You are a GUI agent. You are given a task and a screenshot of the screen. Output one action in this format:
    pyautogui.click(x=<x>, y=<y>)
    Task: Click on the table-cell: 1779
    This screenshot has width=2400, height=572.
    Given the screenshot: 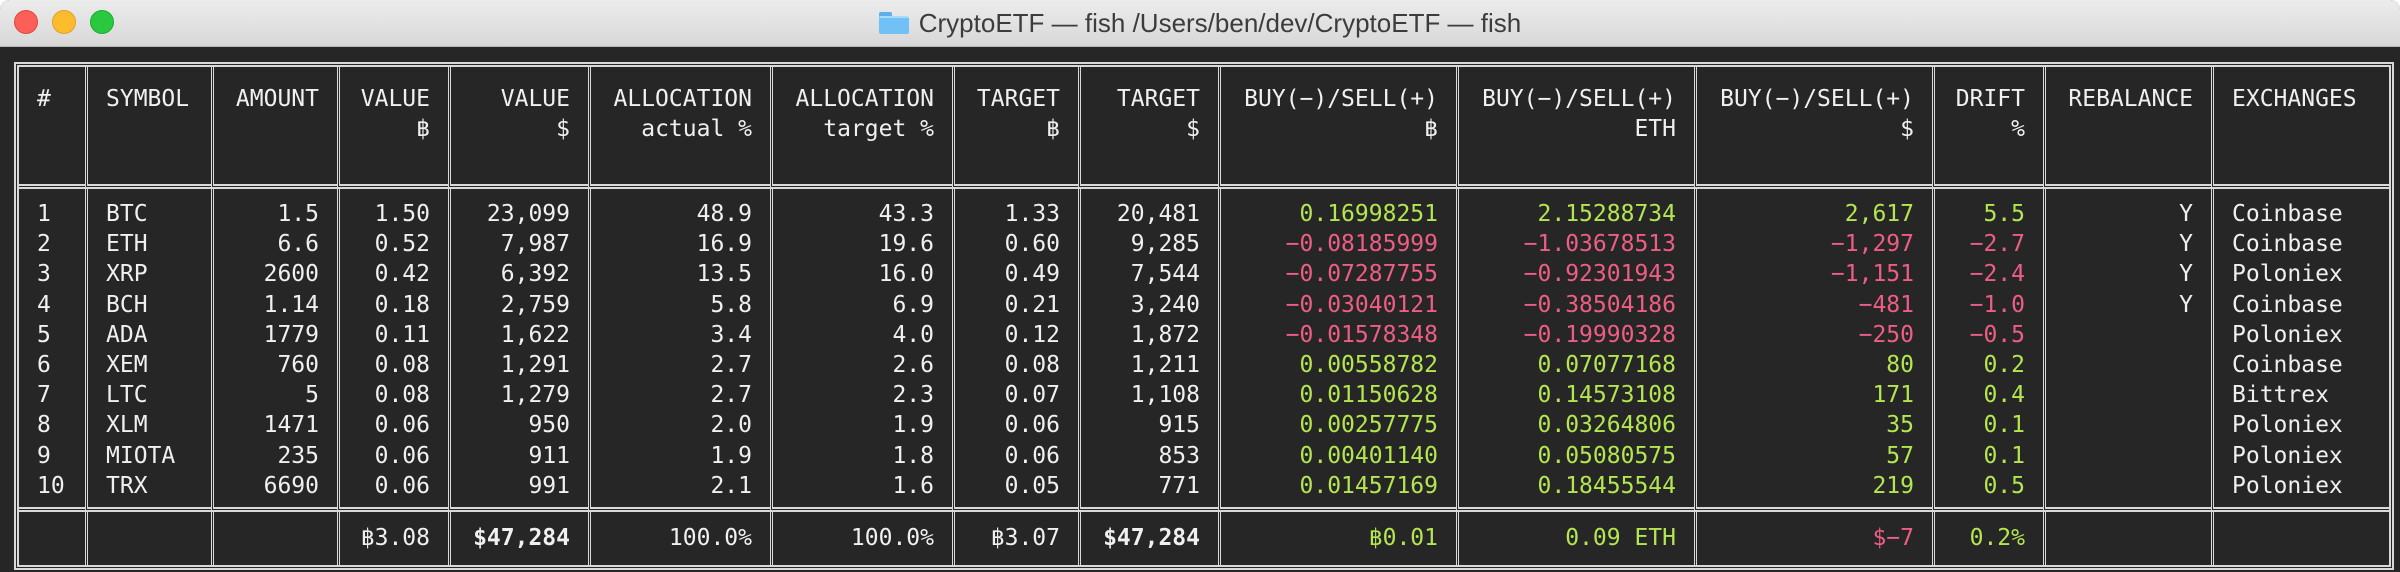 What is the action you would take?
    pyautogui.click(x=291, y=334)
    